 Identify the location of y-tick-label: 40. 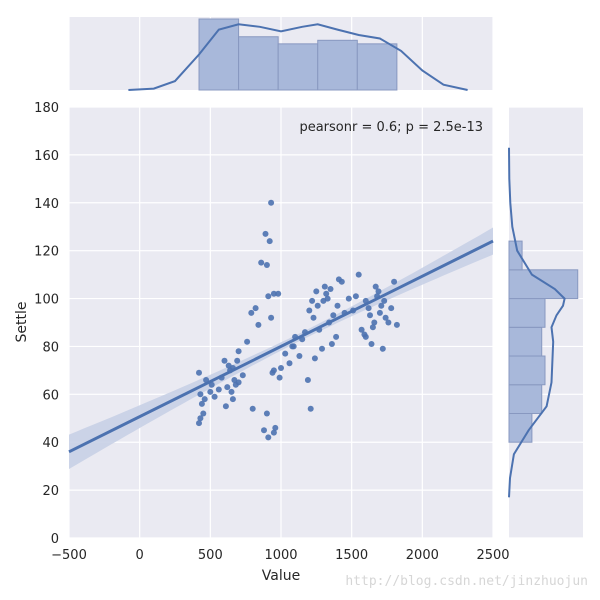
(50, 443).